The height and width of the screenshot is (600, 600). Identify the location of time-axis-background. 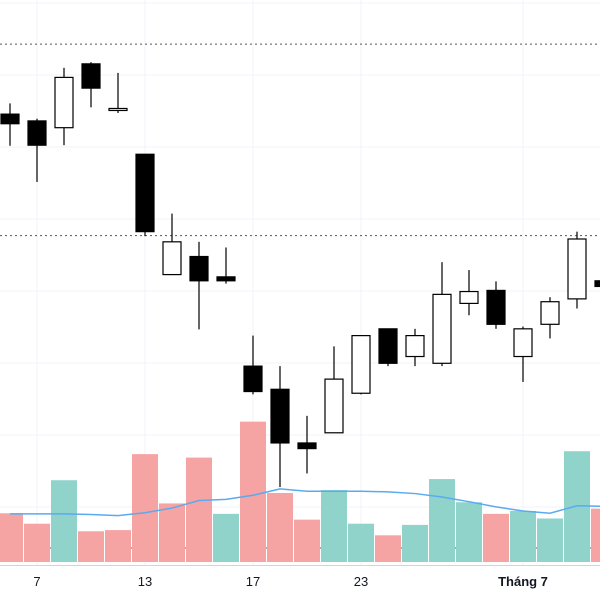
(300, 582).